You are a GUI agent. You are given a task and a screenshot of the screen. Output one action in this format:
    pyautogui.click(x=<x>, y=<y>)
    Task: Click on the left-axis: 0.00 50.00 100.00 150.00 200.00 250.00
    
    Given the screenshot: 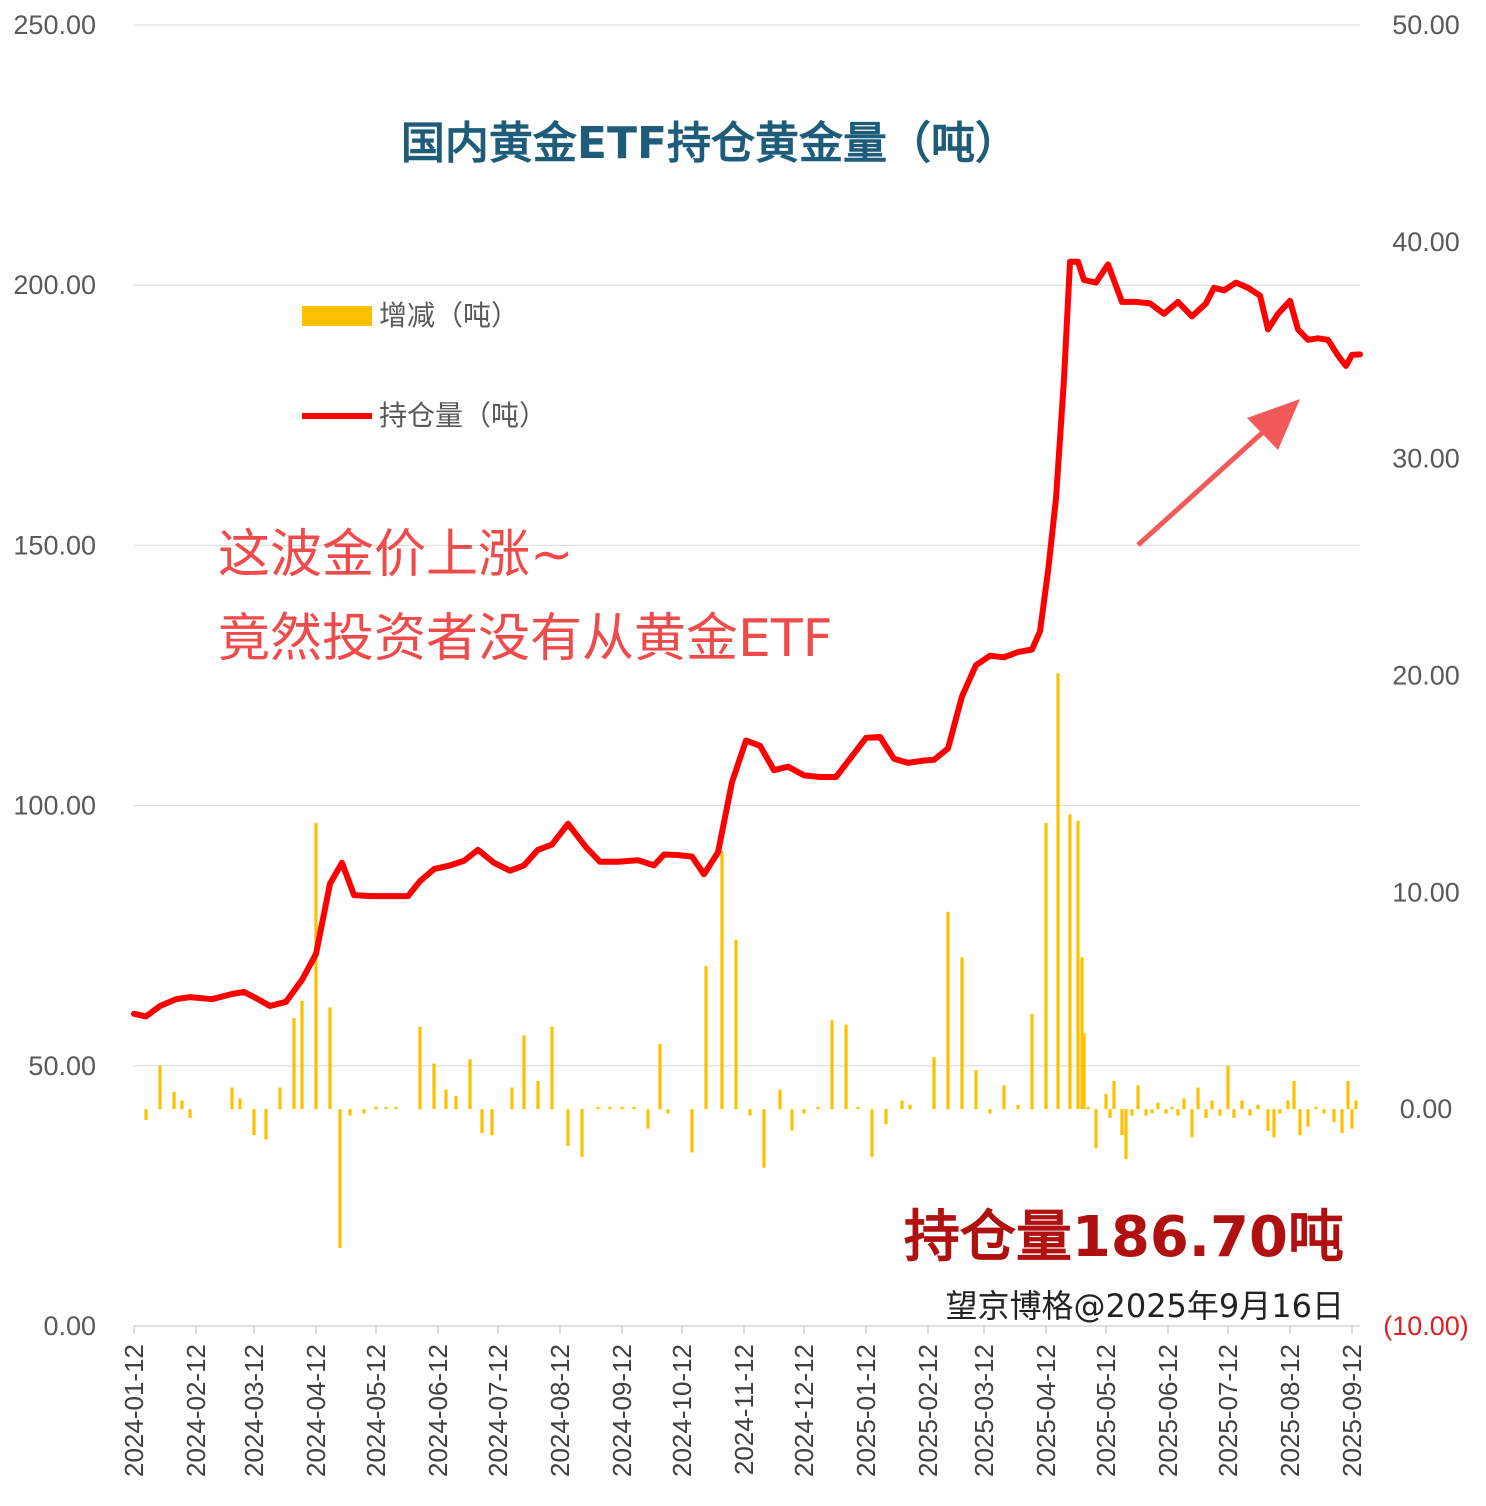 What is the action you would take?
    pyautogui.click(x=54, y=675)
    